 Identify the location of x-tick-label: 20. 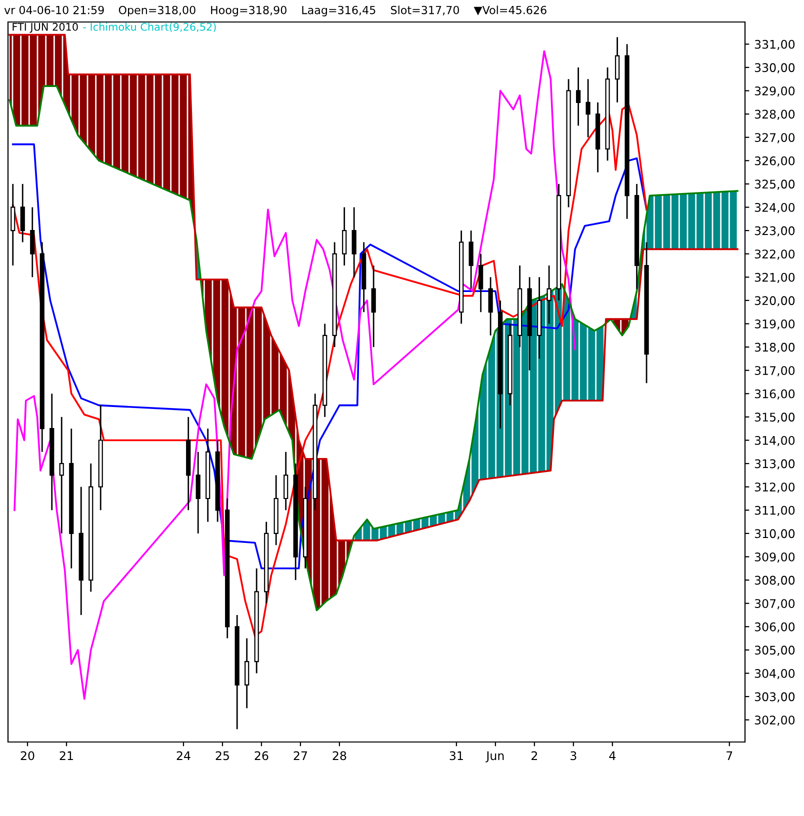
(27, 755).